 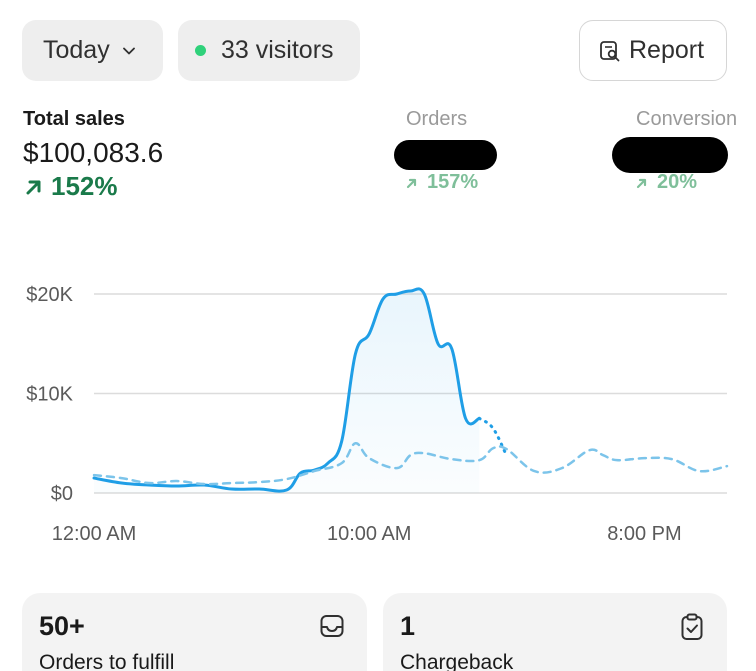 What do you see at coordinates (457, 661) in the screenshot?
I see `chargeback-label: Chargeback` at bounding box center [457, 661].